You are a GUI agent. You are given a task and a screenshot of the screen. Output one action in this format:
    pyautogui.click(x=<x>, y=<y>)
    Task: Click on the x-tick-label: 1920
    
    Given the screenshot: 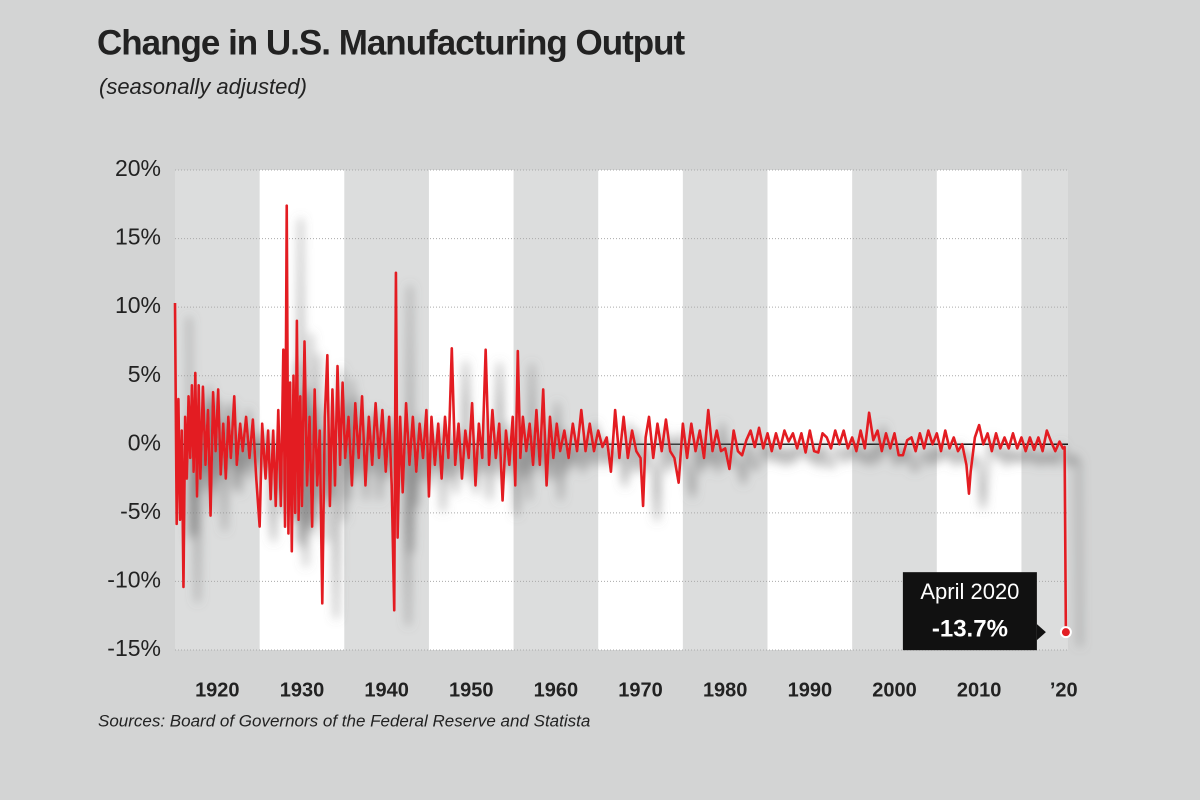 What is the action you would take?
    pyautogui.click(x=217, y=690)
    